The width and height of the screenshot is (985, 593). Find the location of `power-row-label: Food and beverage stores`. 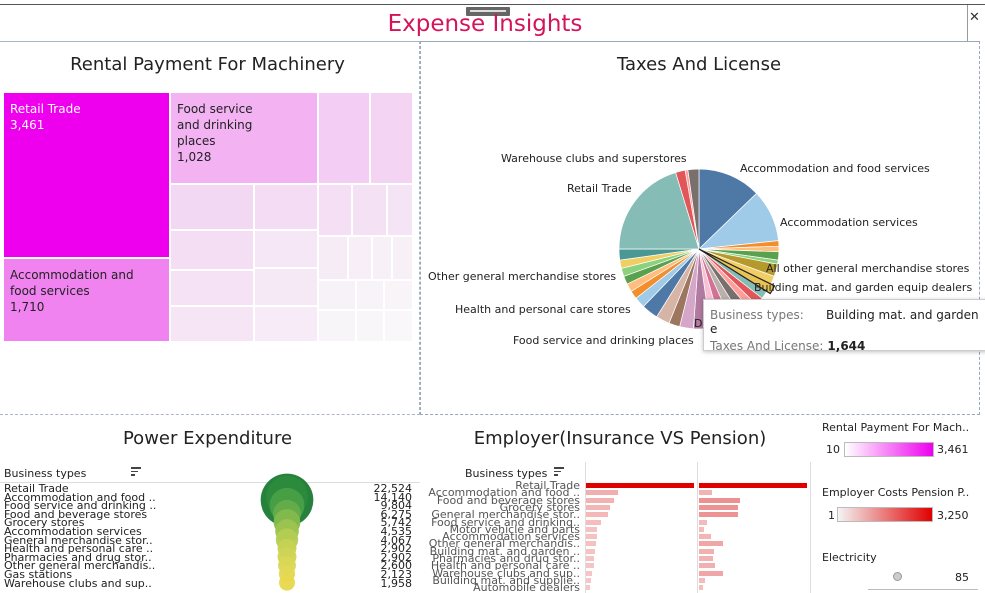

power-row-label: Food and beverage stores is located at coordinates (76, 514).